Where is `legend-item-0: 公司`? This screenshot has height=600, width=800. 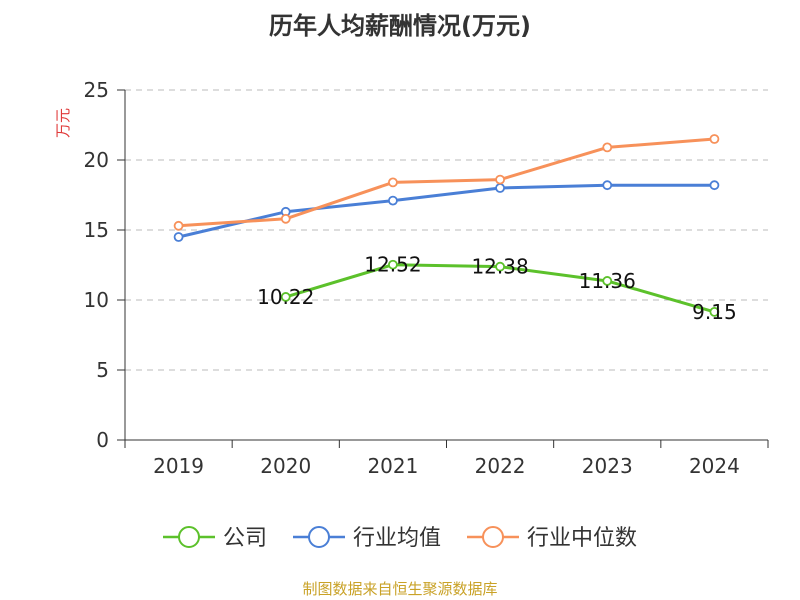 legend-item-0: 公司 is located at coordinates (215, 538).